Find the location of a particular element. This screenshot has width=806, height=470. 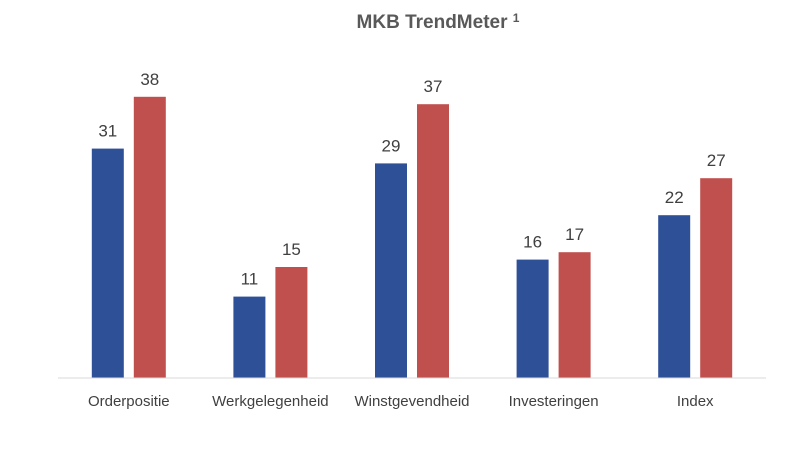

chart-title: MKB TrendMeter 1 is located at coordinates (438, 22).